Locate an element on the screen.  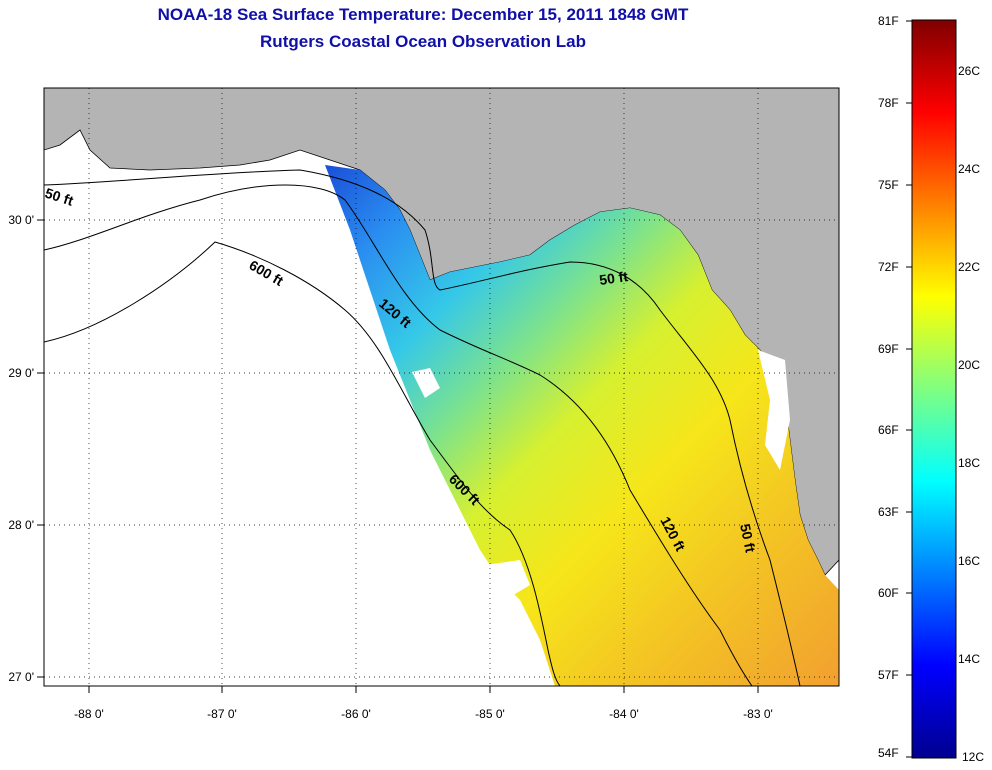
colorbar is located at coordinates (934, 389).